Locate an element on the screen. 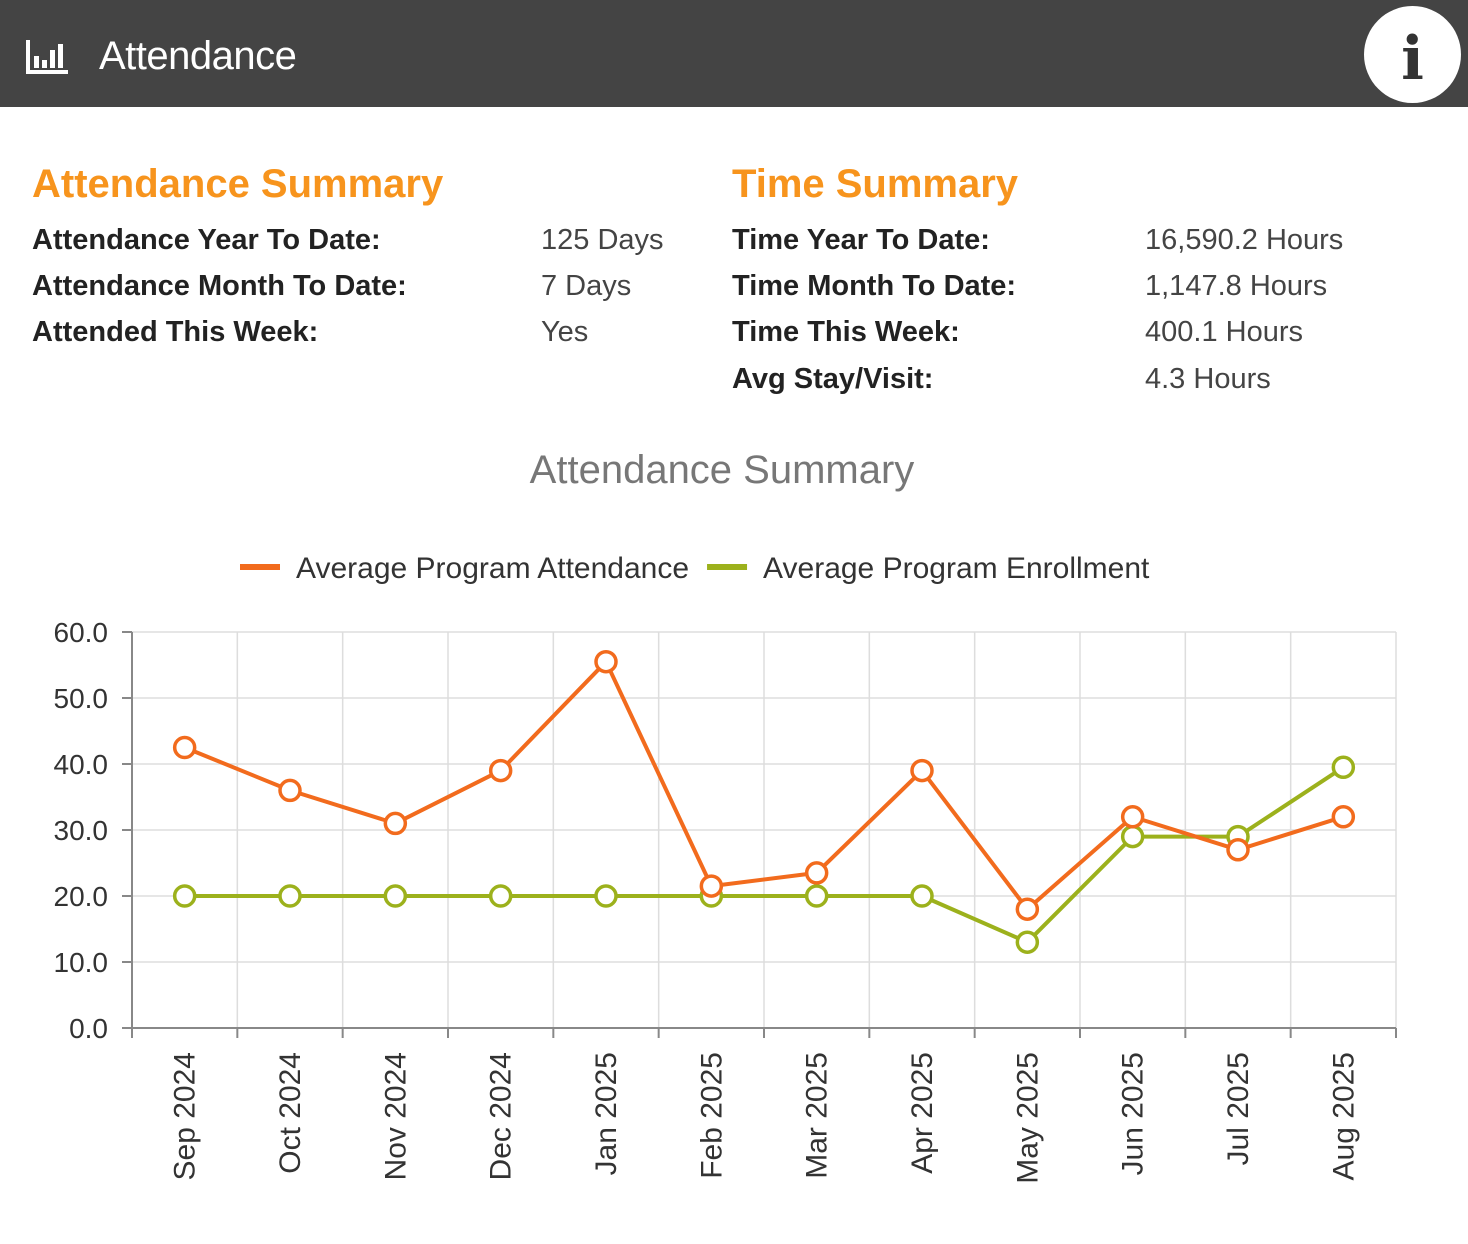  x-tick-label: Nov 2024 is located at coordinates (395, 1116).